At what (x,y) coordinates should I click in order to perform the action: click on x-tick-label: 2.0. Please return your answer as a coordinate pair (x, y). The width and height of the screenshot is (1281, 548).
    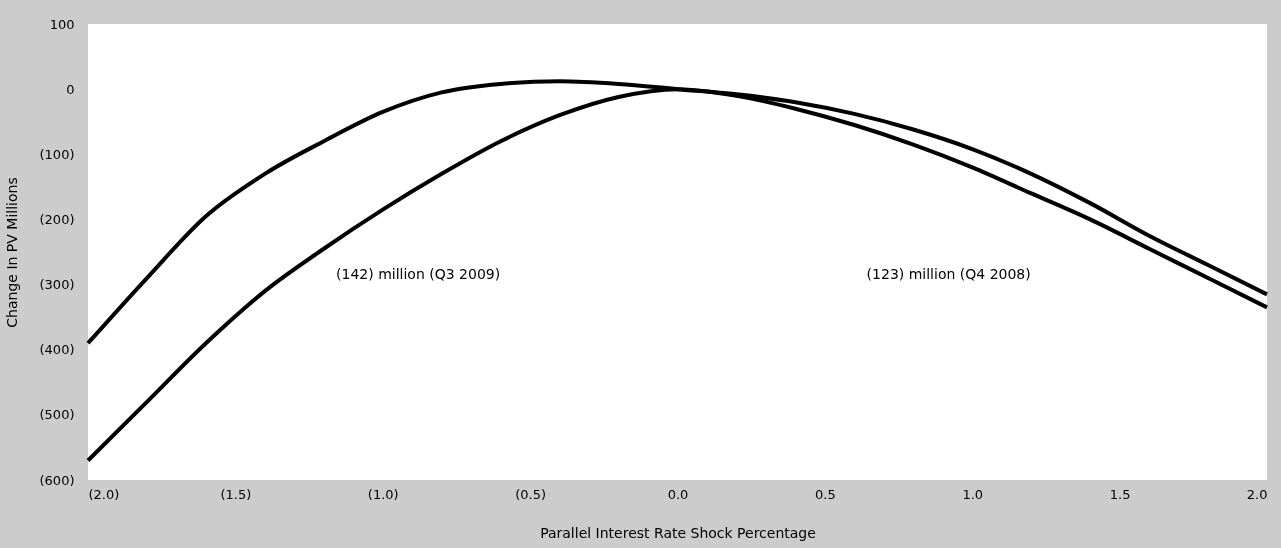
    Looking at the image, I should click on (1257, 494).